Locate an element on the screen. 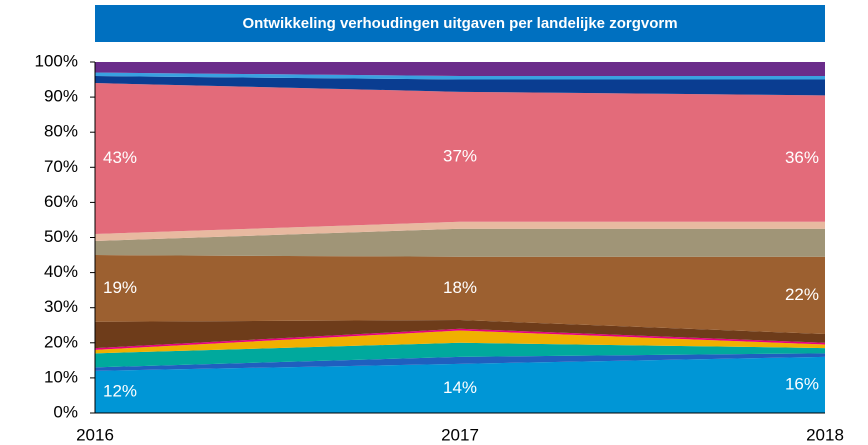 Image resolution: width=868 pixels, height=445 pixels. title-banner is located at coordinates (460, 23).